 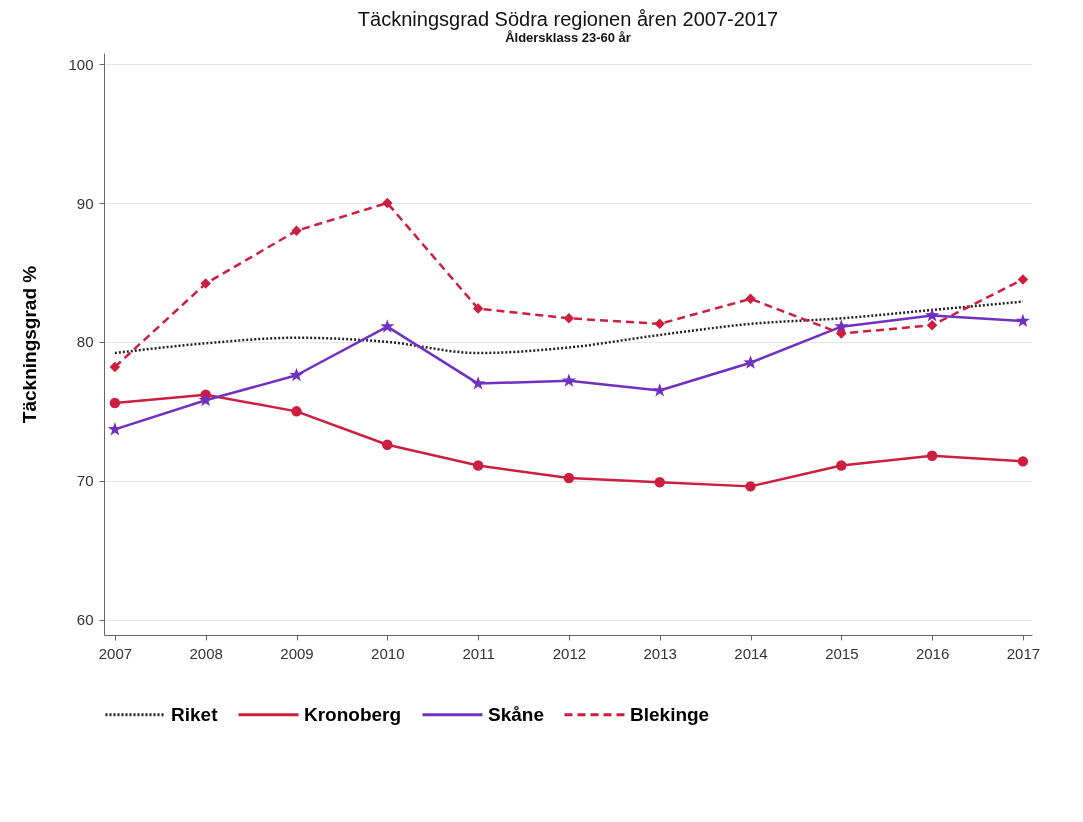 What do you see at coordinates (660, 653) in the screenshot?
I see `x-tick-label: 2013` at bounding box center [660, 653].